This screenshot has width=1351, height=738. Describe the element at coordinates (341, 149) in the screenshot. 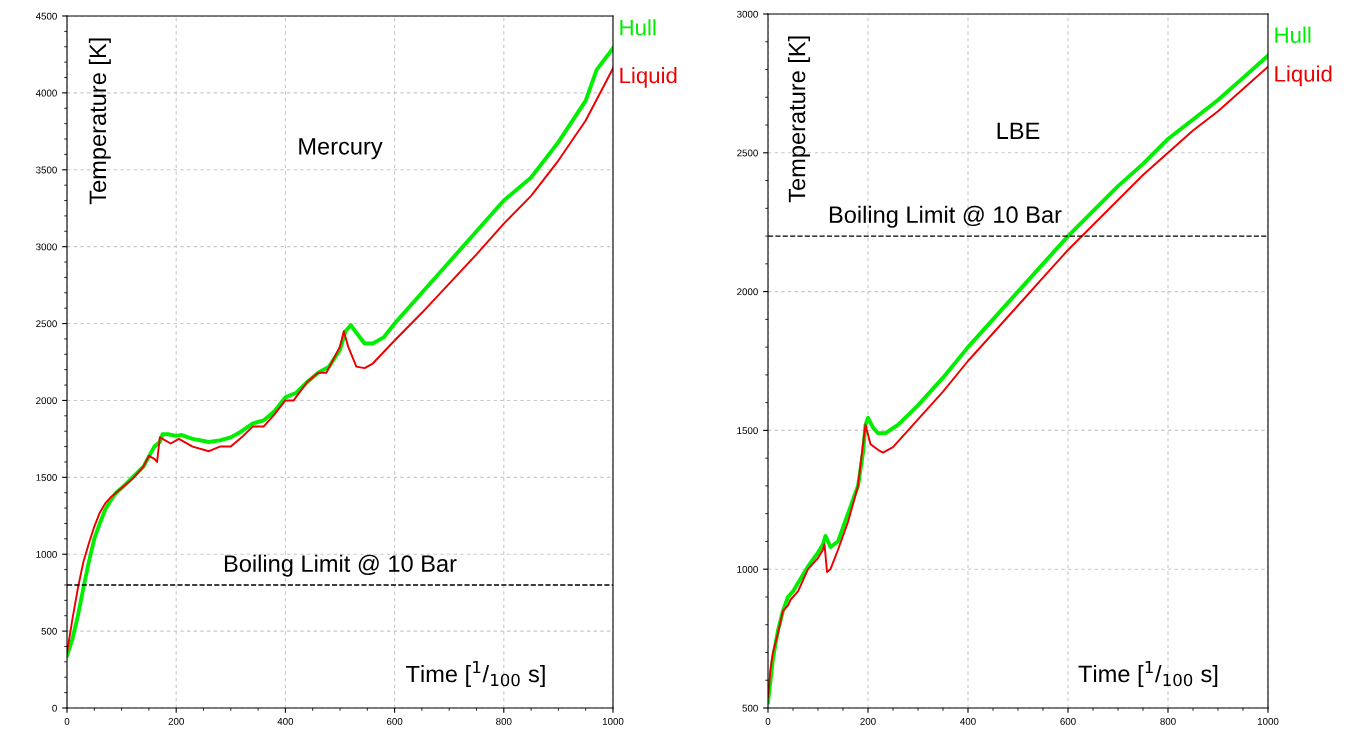

I see `text: Mercury` at that location.